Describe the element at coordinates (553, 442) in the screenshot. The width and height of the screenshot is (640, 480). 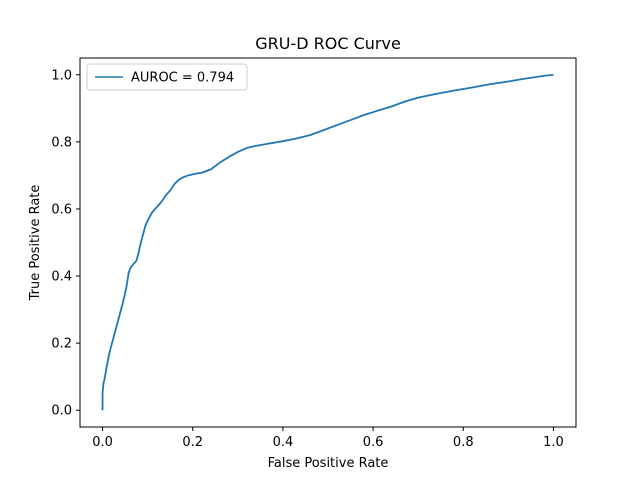
I see `x-tick-label: 1.0` at that location.